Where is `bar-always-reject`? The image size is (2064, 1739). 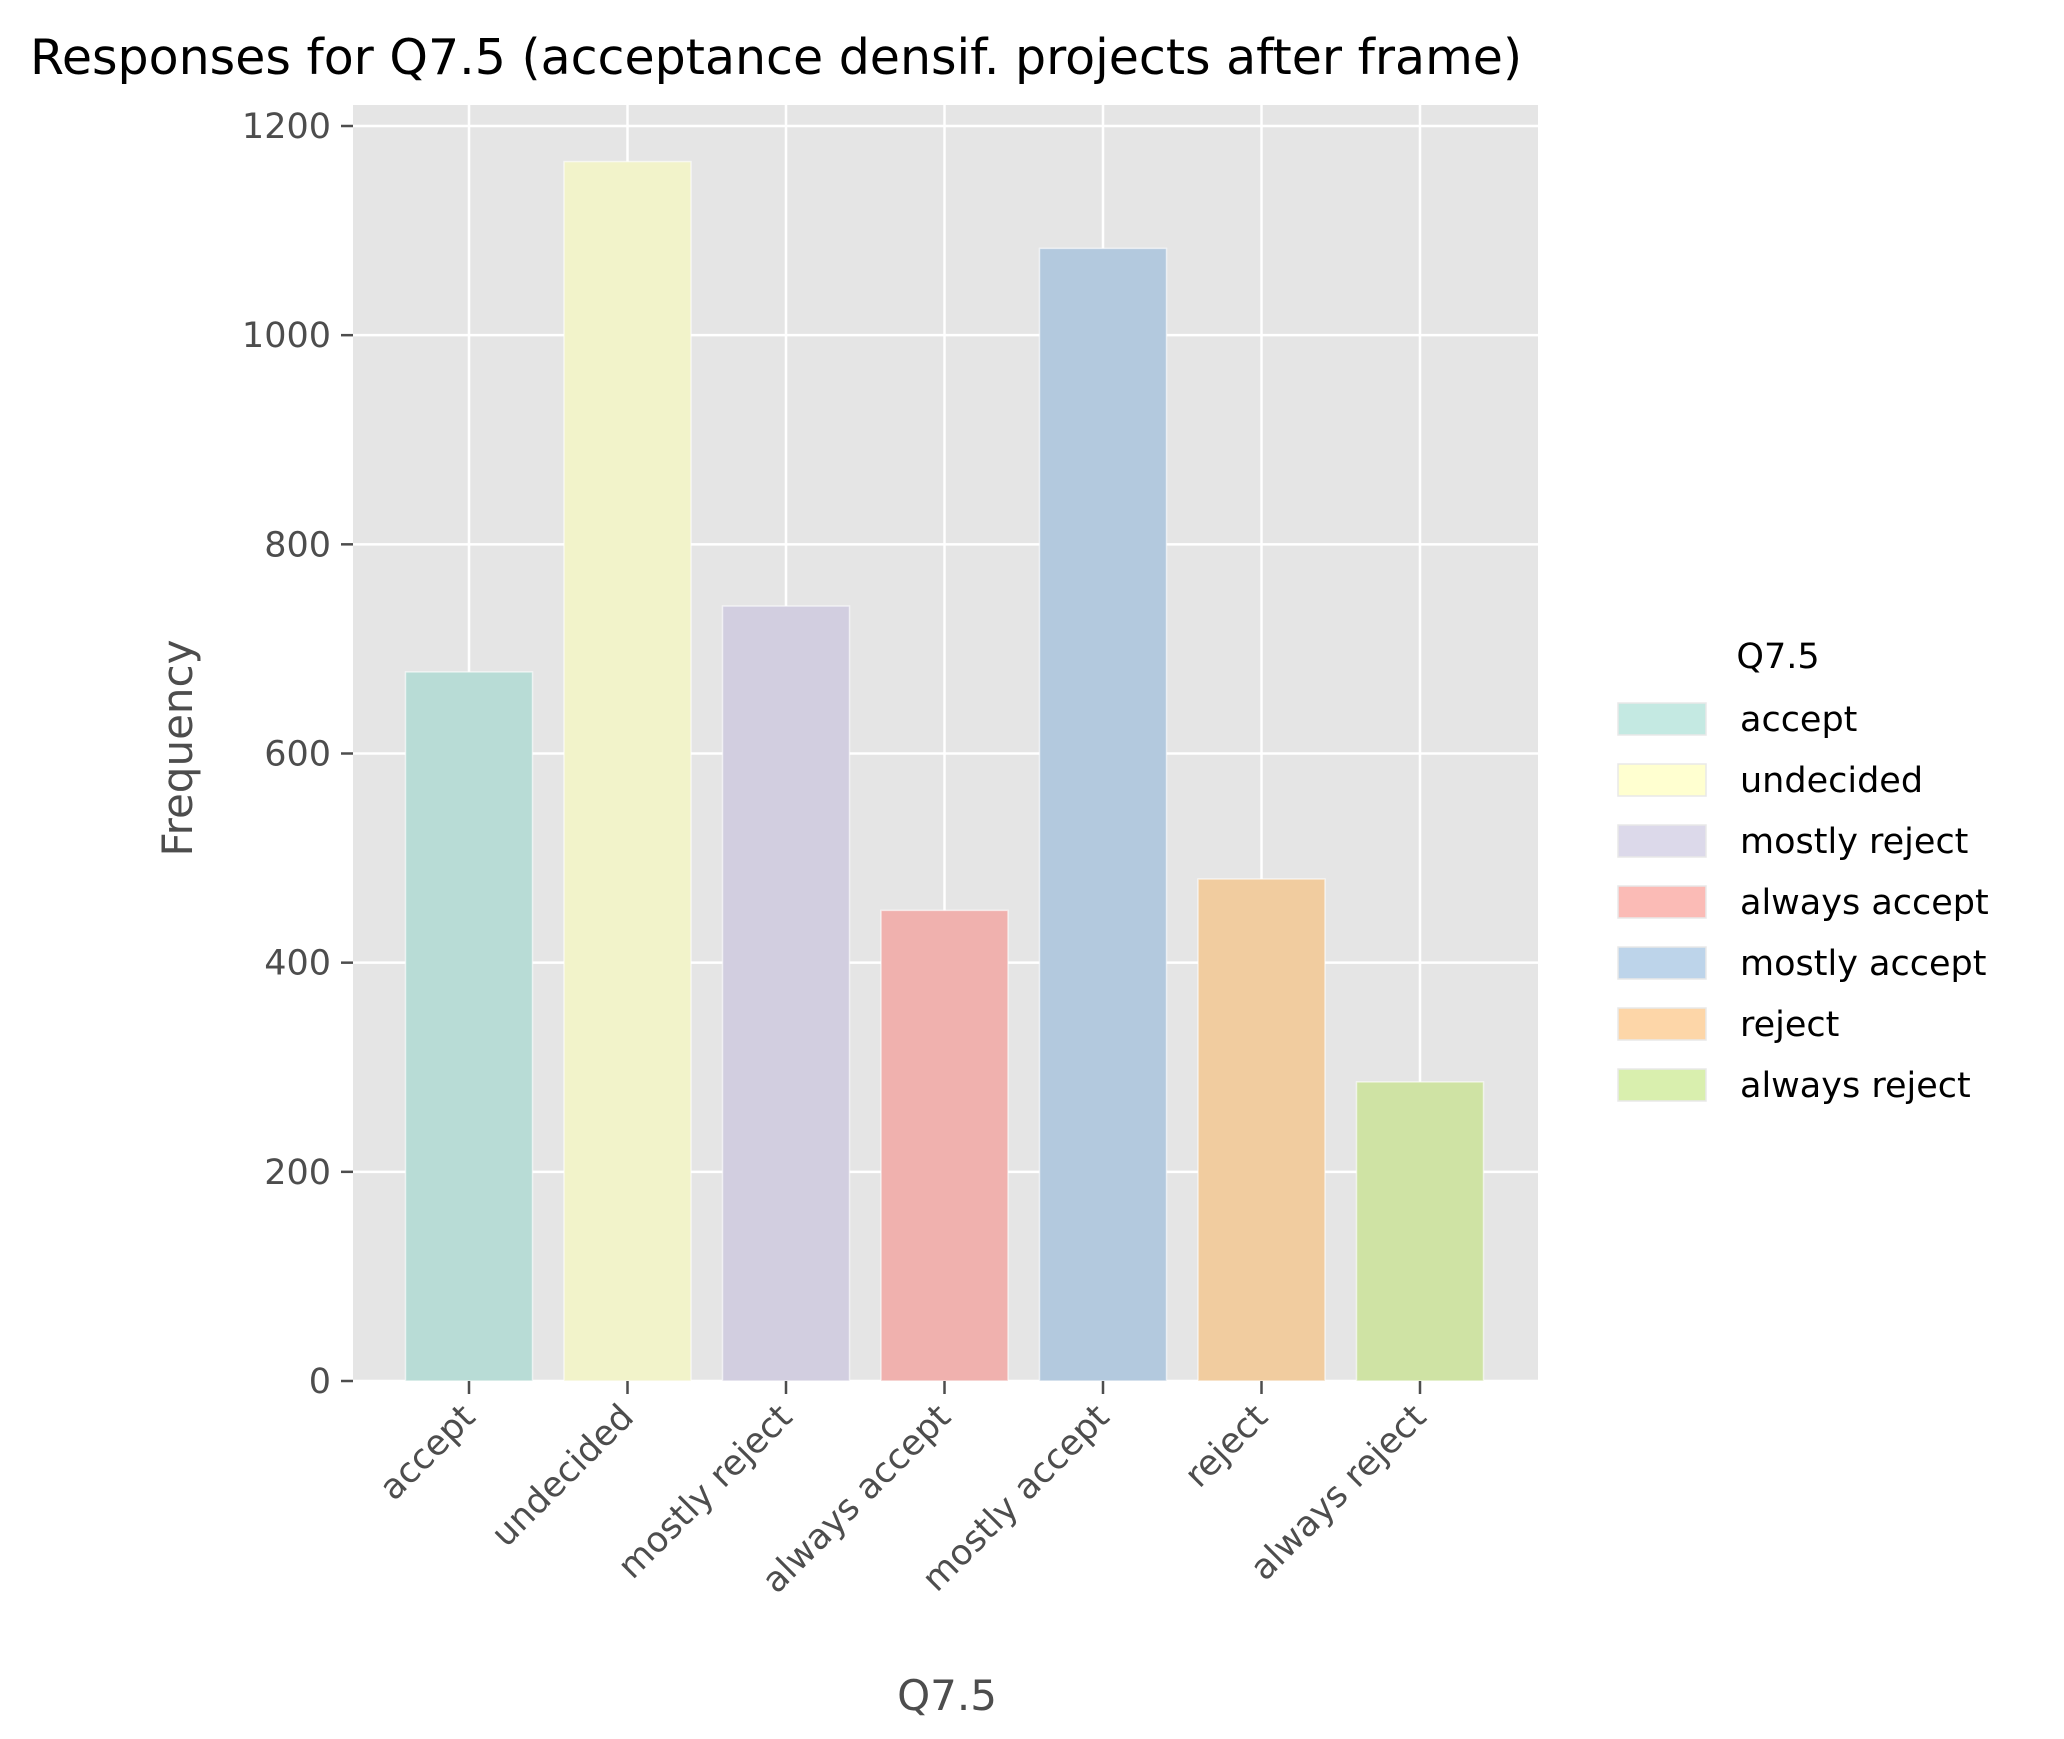
bar-always-reject is located at coordinates (1420, 1231).